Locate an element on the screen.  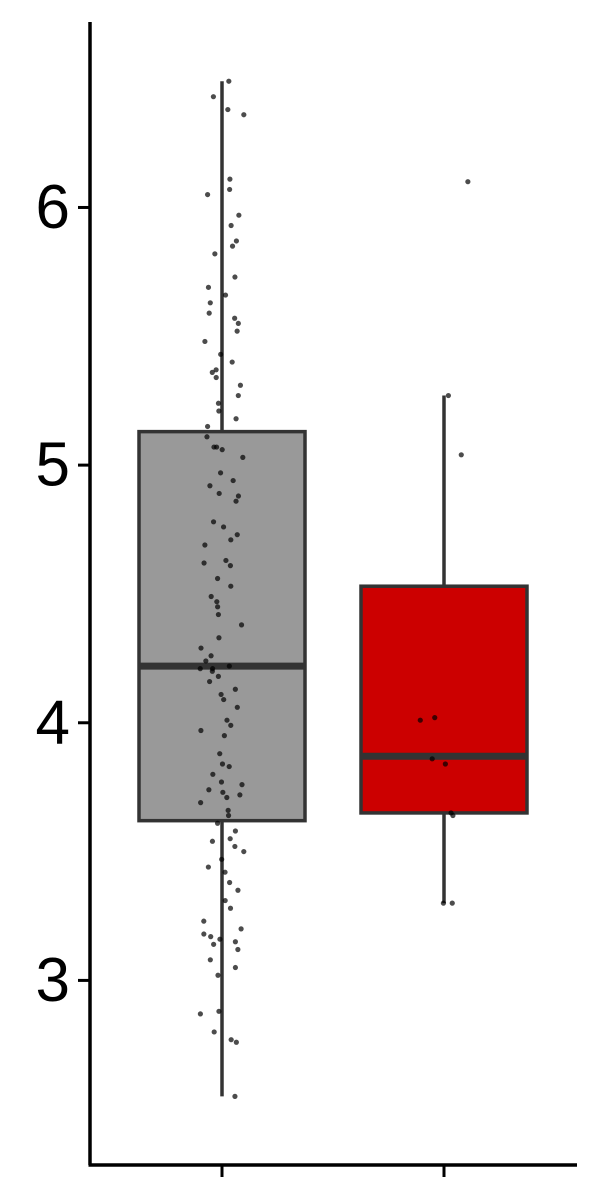
y-tick-label: 5 is located at coordinates (53, 465).